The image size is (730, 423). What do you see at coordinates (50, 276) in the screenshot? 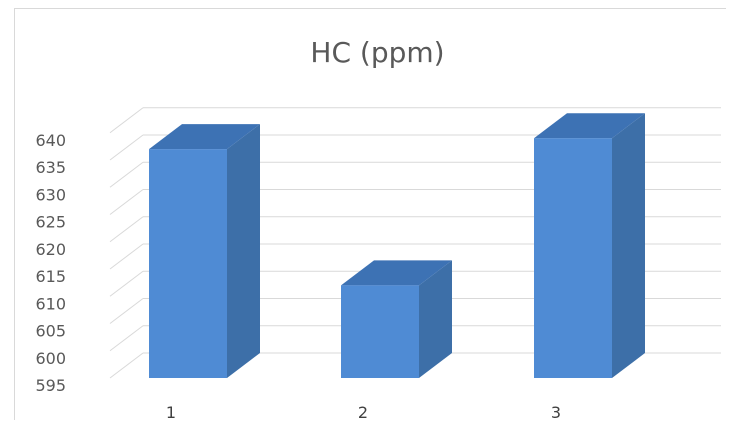
I see `y-tick-label: 615` at bounding box center [50, 276].